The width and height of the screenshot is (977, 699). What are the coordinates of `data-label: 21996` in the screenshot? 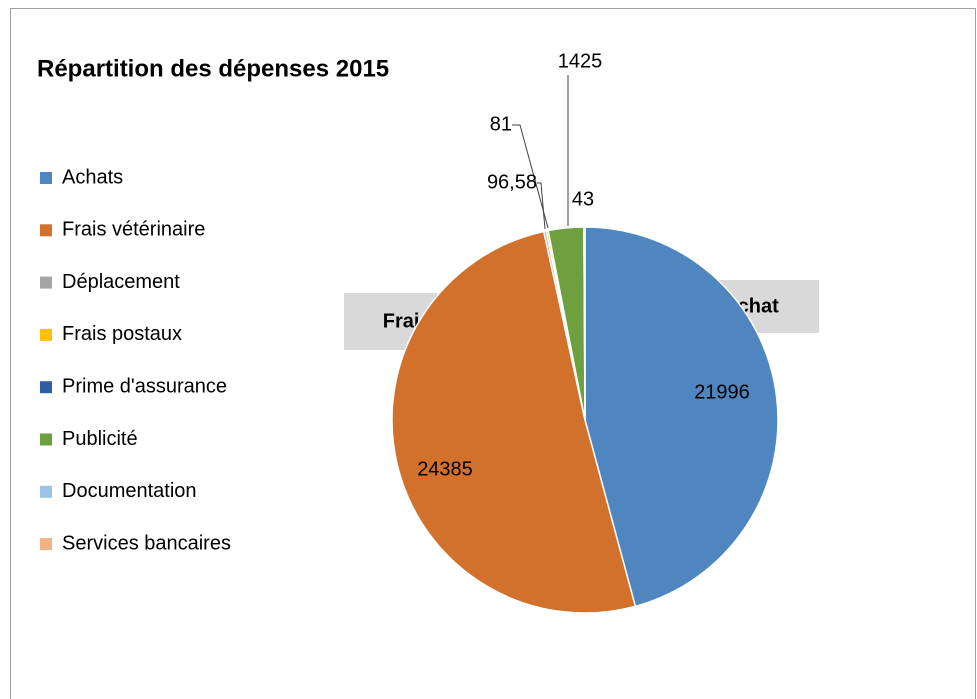 It's located at (722, 392).